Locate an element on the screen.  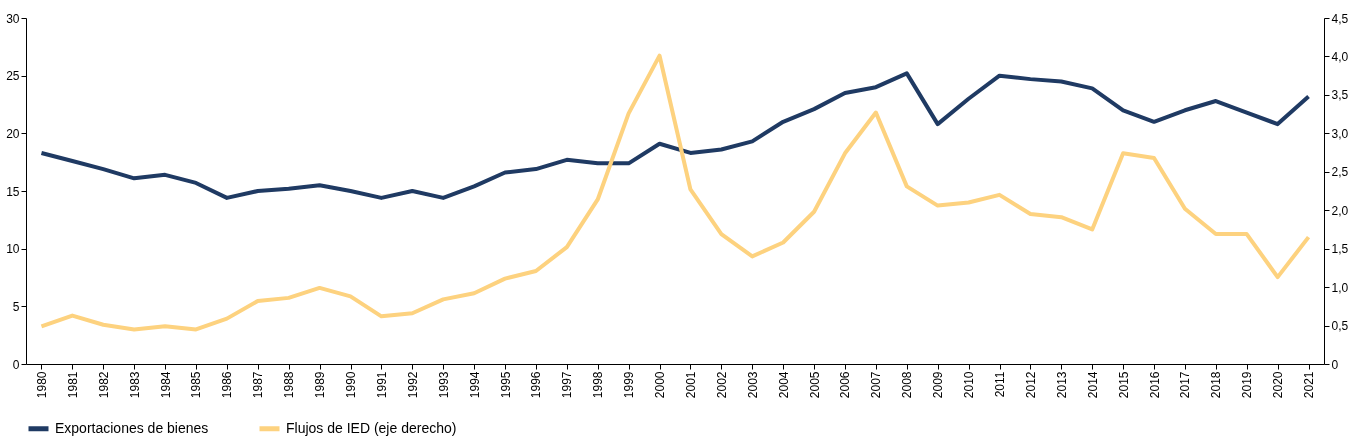
y2-tick-label: 4,0 is located at coordinates (1340, 56).